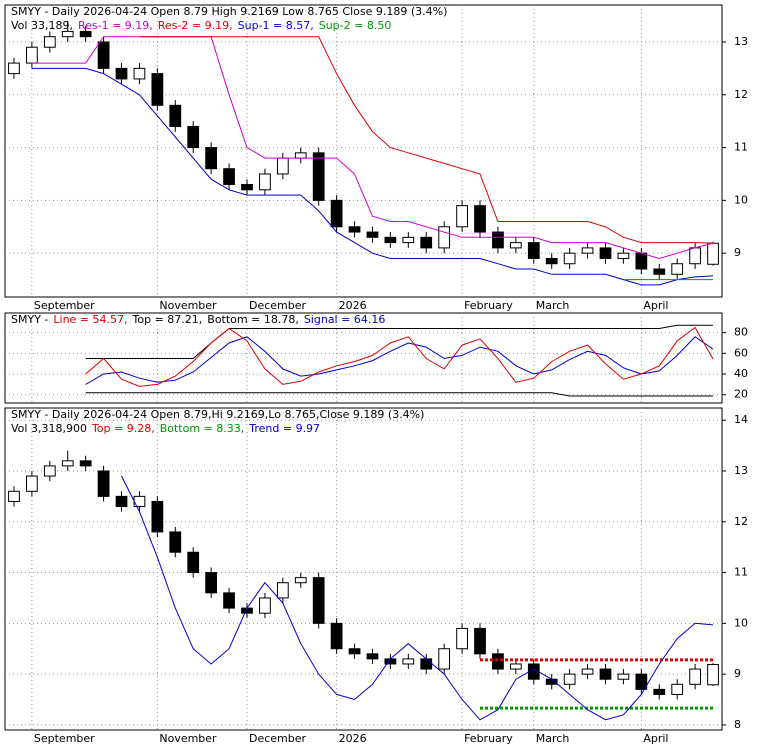 The width and height of the screenshot is (780, 745). What do you see at coordinates (741, 332) in the screenshot?
I see `y-tick-label: 80` at bounding box center [741, 332].